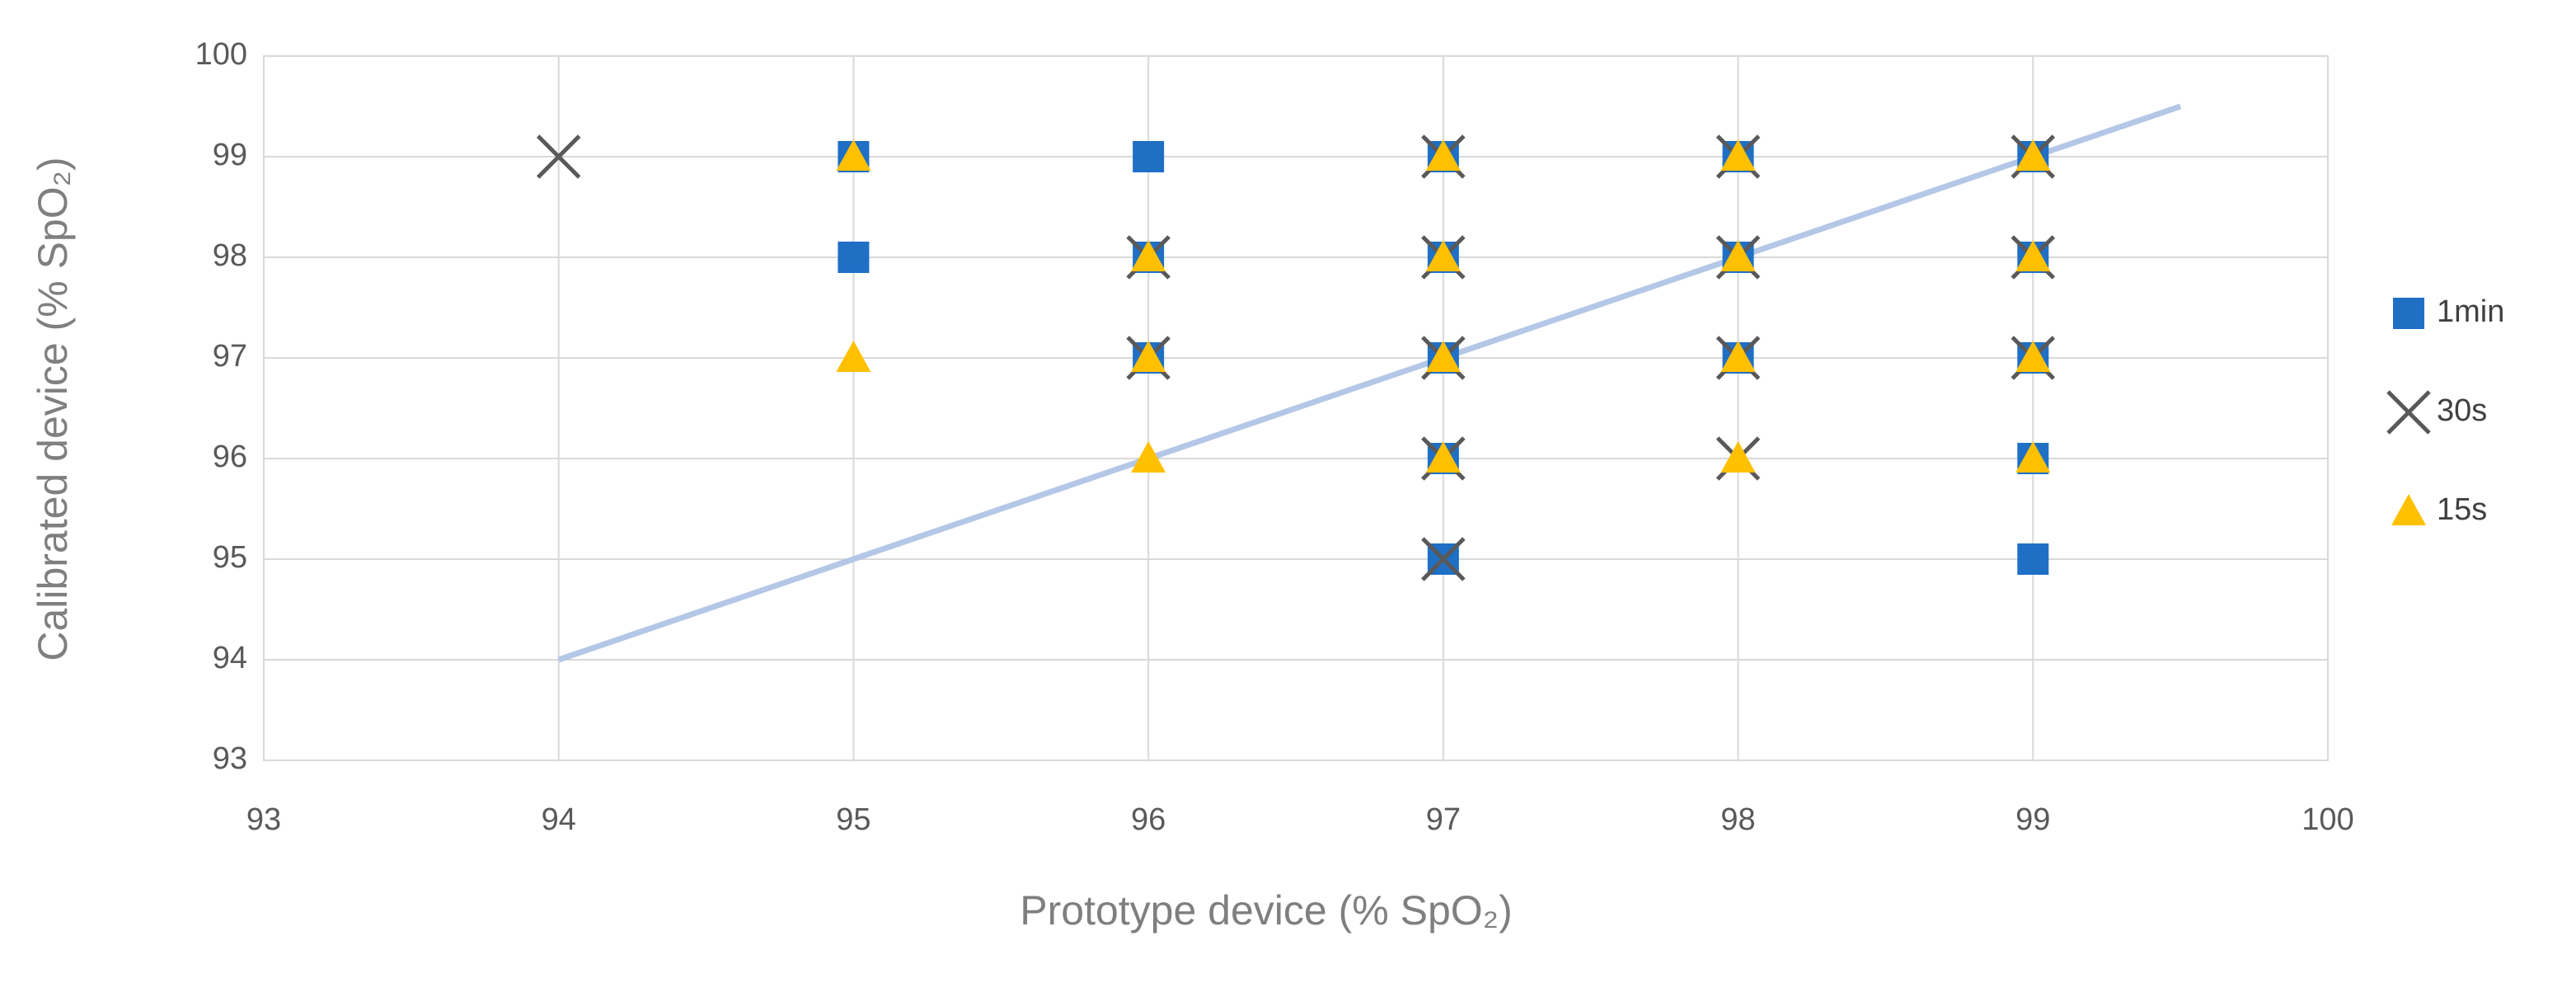  I want to click on x-tick-label: 97, so click(1444, 820).